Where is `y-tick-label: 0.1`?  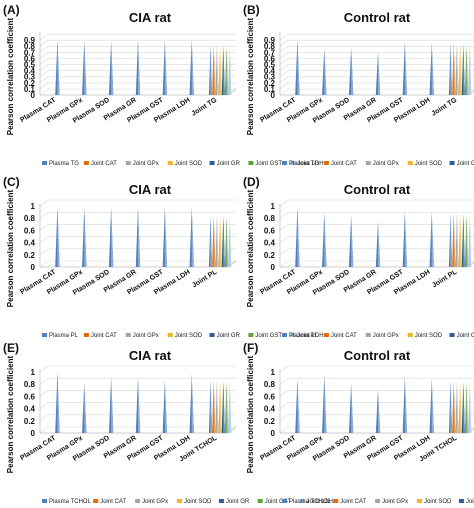
y-tick-label: 0.1 is located at coordinates (30, 89).